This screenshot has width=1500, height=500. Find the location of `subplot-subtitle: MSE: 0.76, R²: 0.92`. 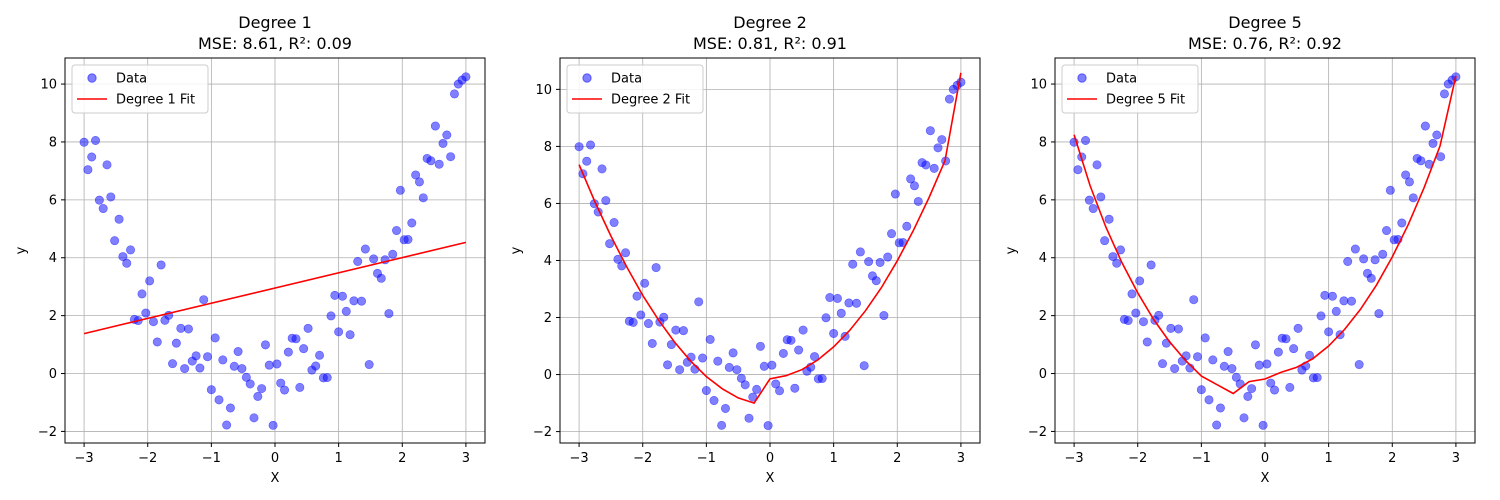

subplot-subtitle: MSE: 0.76, R²: 0.92 is located at coordinates (1265, 43).